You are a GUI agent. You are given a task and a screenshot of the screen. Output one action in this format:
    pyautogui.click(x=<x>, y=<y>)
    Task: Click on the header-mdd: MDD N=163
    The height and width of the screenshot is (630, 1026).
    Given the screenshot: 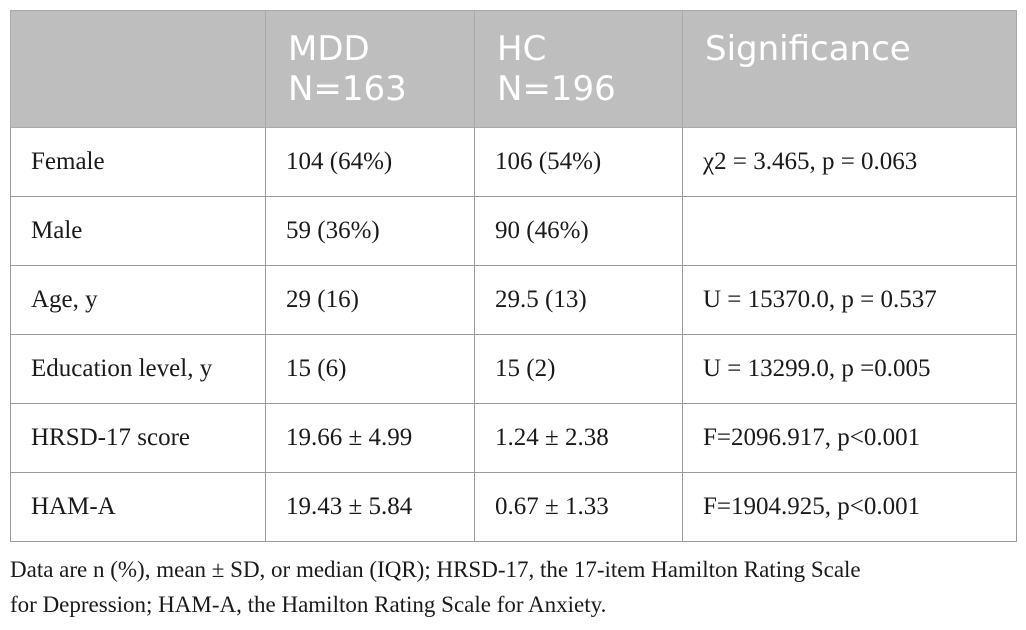 What is the action you would take?
    pyautogui.click(x=370, y=69)
    